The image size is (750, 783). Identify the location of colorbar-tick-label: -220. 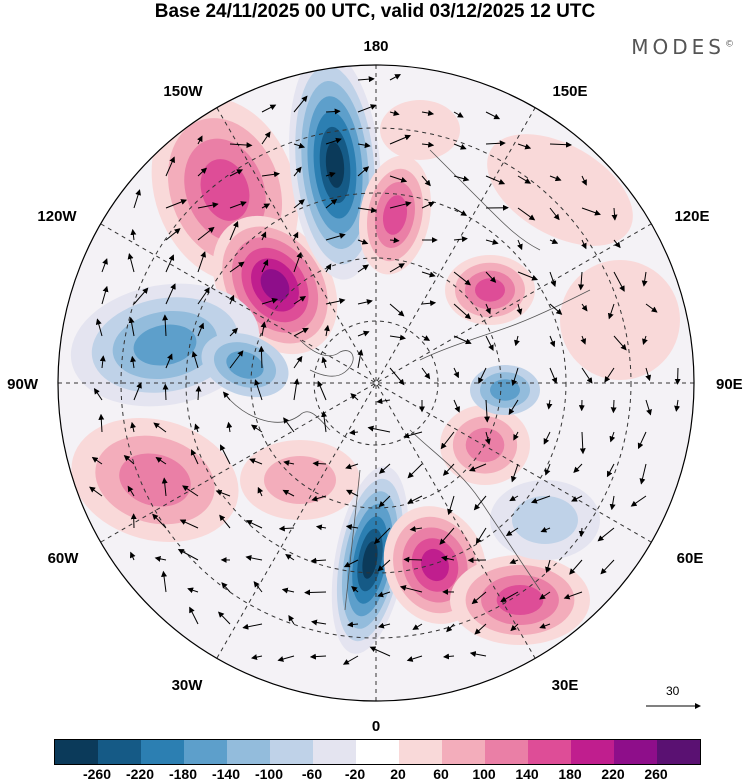
(140, 774).